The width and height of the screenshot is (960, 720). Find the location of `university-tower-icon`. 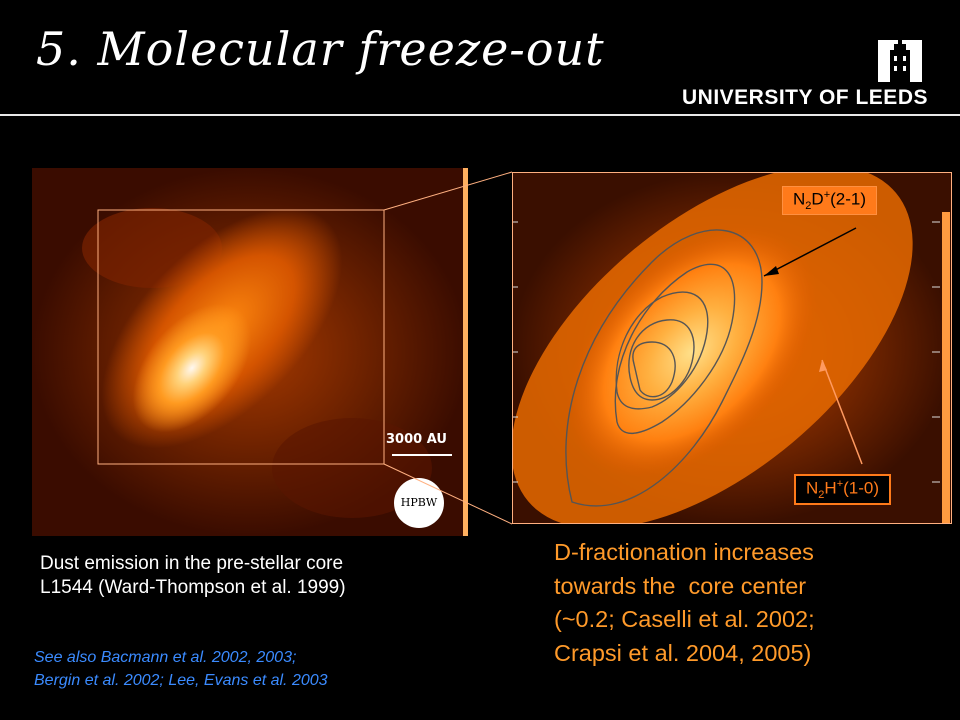

university-tower-icon is located at coordinates (900, 61).